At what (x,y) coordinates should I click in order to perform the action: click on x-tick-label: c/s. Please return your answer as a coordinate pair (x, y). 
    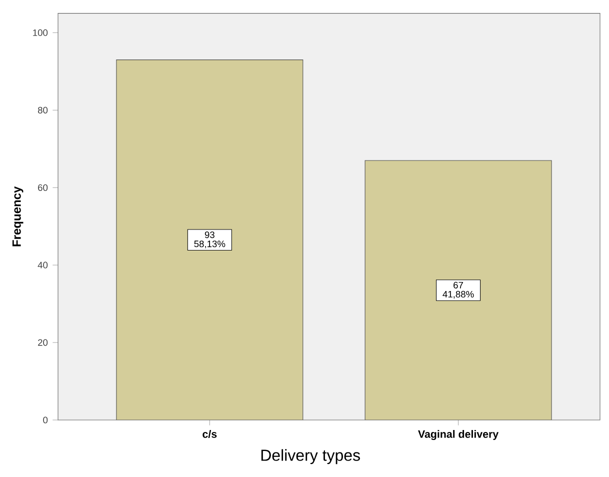
    Looking at the image, I should click on (209, 434).